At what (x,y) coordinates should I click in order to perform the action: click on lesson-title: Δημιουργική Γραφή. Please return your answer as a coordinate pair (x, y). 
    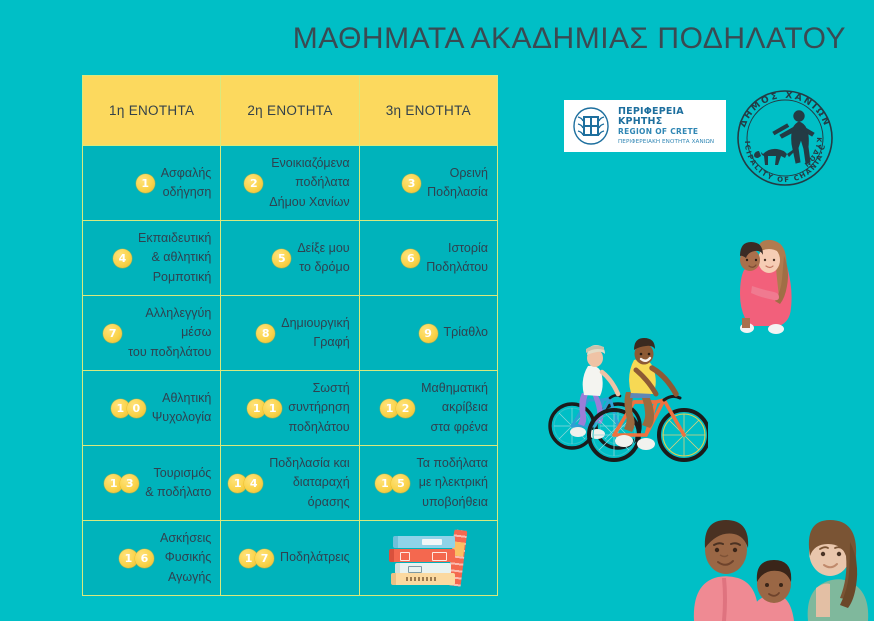
    Looking at the image, I should click on (315, 332).